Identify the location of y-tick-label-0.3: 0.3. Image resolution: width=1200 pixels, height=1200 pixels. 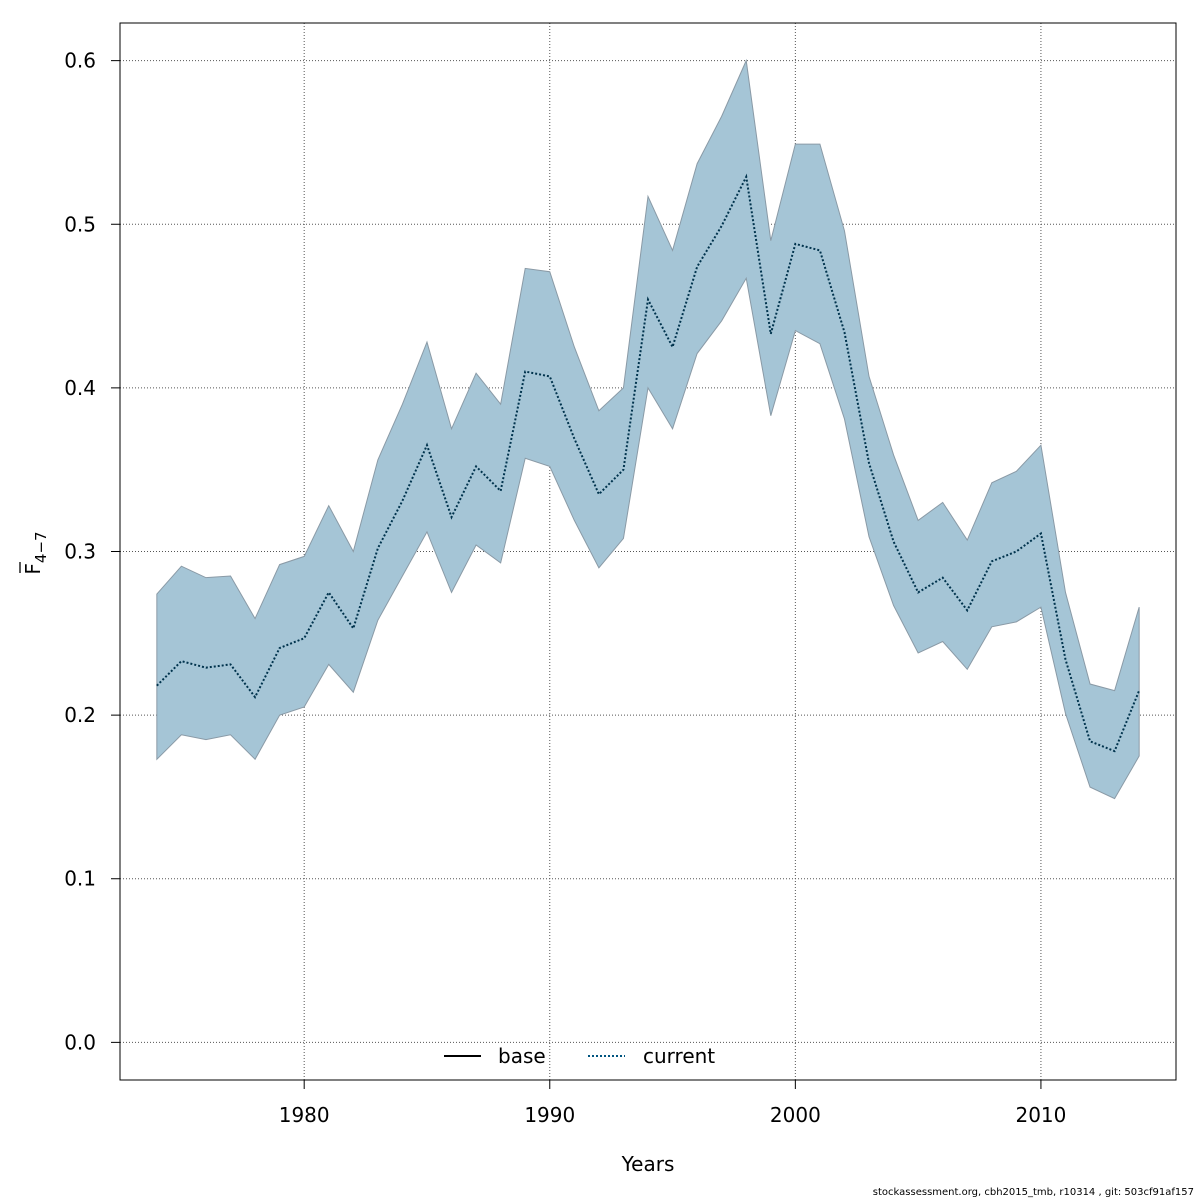
(80, 552).